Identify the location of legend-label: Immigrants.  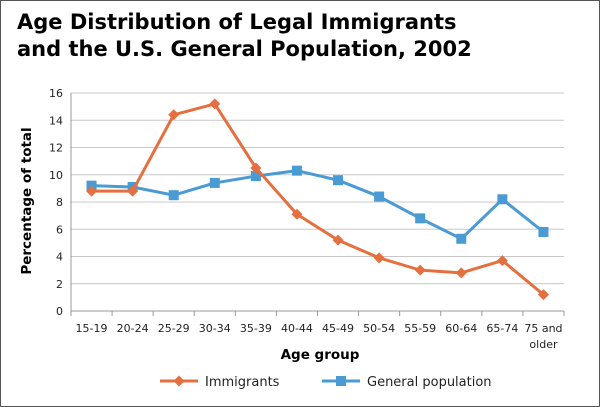
(242, 382).